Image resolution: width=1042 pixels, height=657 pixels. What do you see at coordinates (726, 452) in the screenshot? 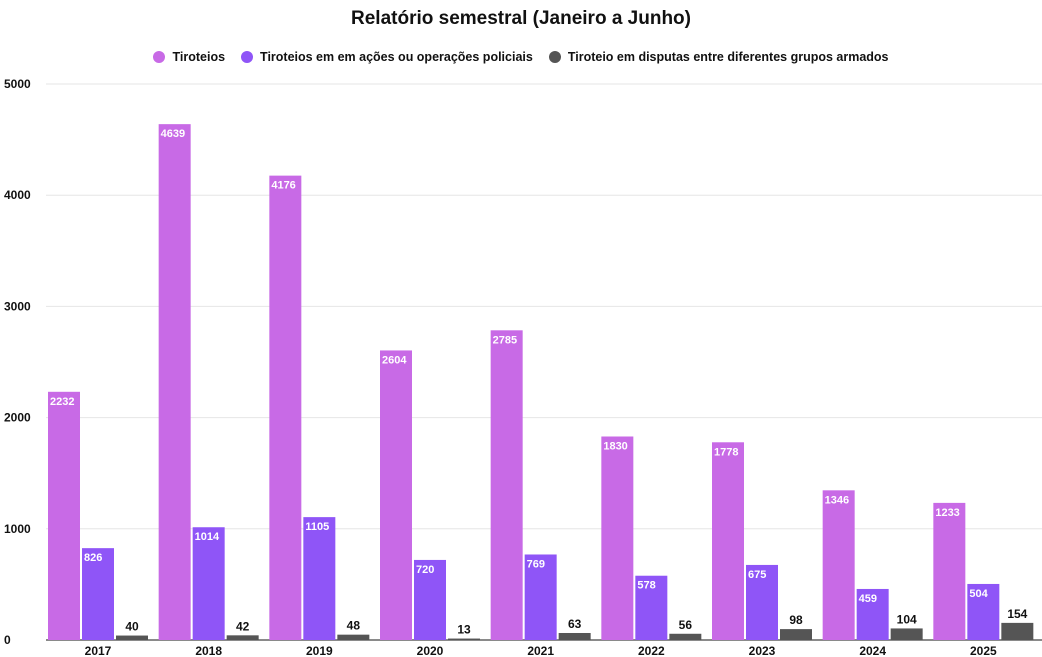
I see `bar-value-label: 1778` at bounding box center [726, 452].